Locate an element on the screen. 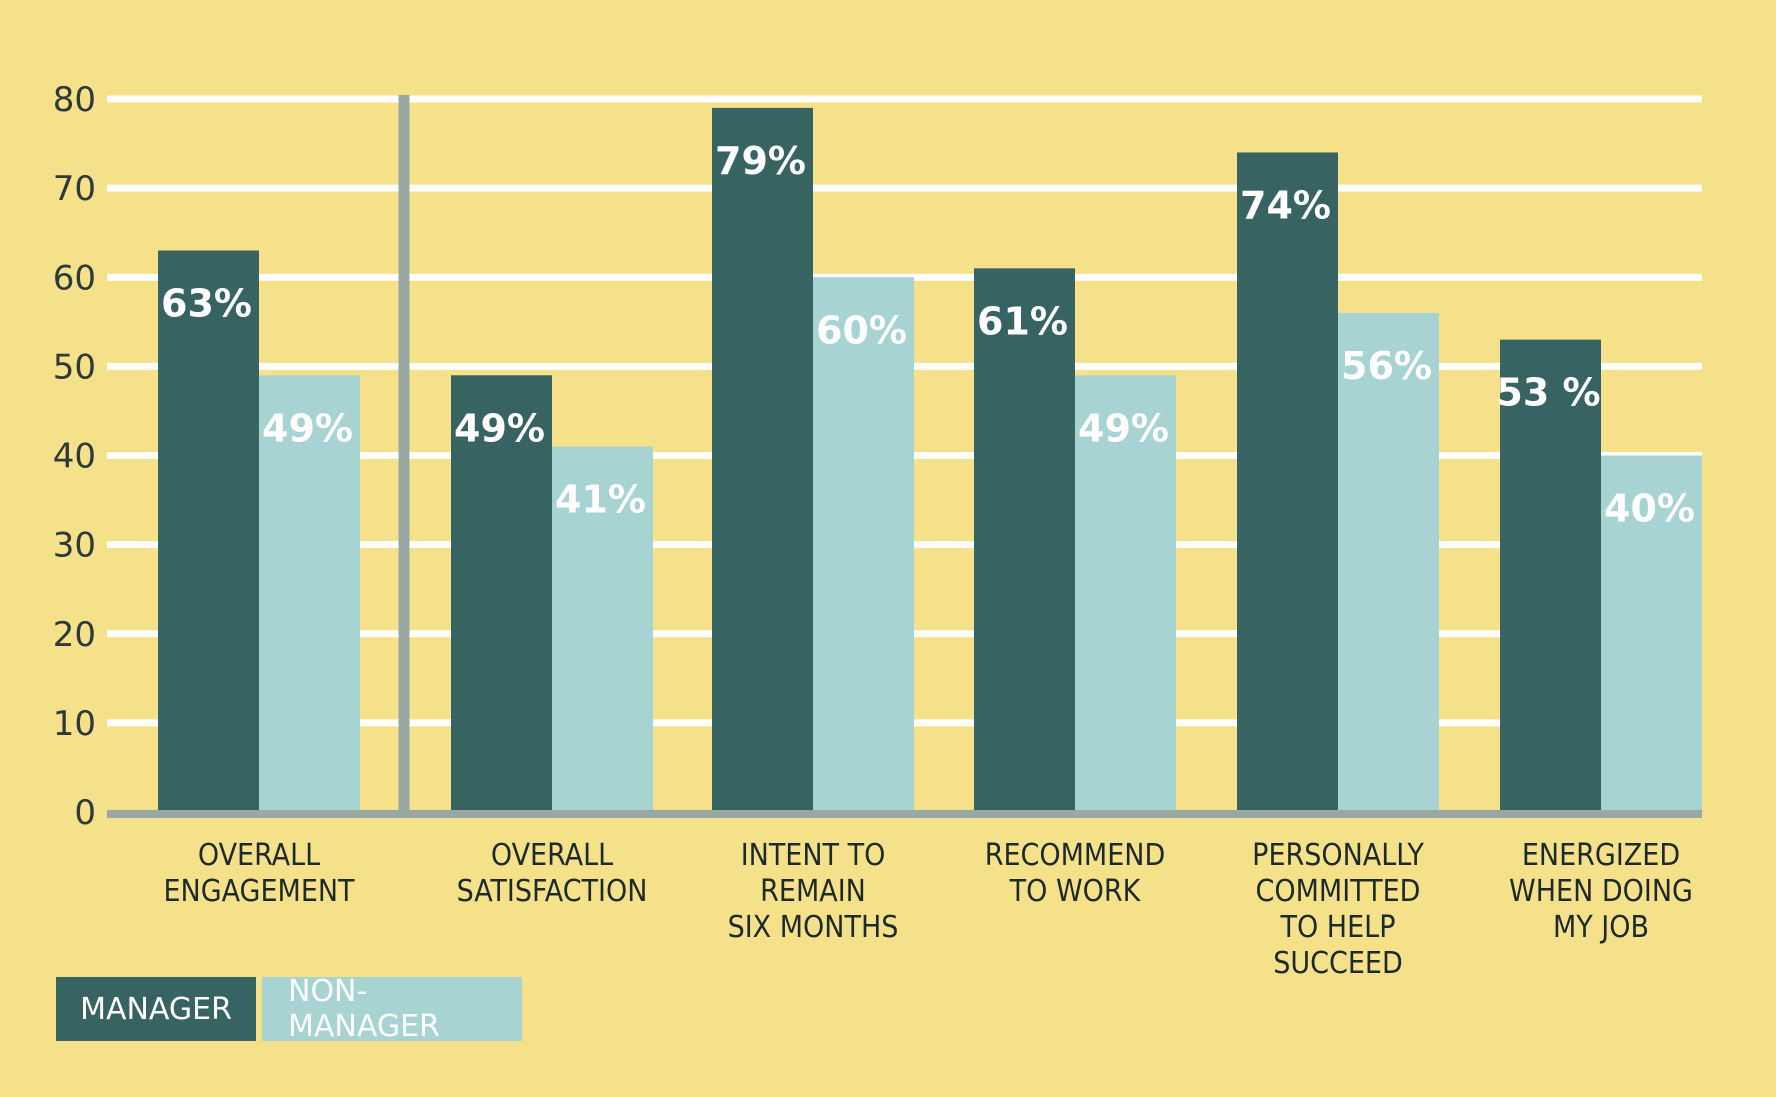 This screenshot has width=1776, height=1097. x-category-label: OVERALL SATISFACTION is located at coordinates (552, 873).